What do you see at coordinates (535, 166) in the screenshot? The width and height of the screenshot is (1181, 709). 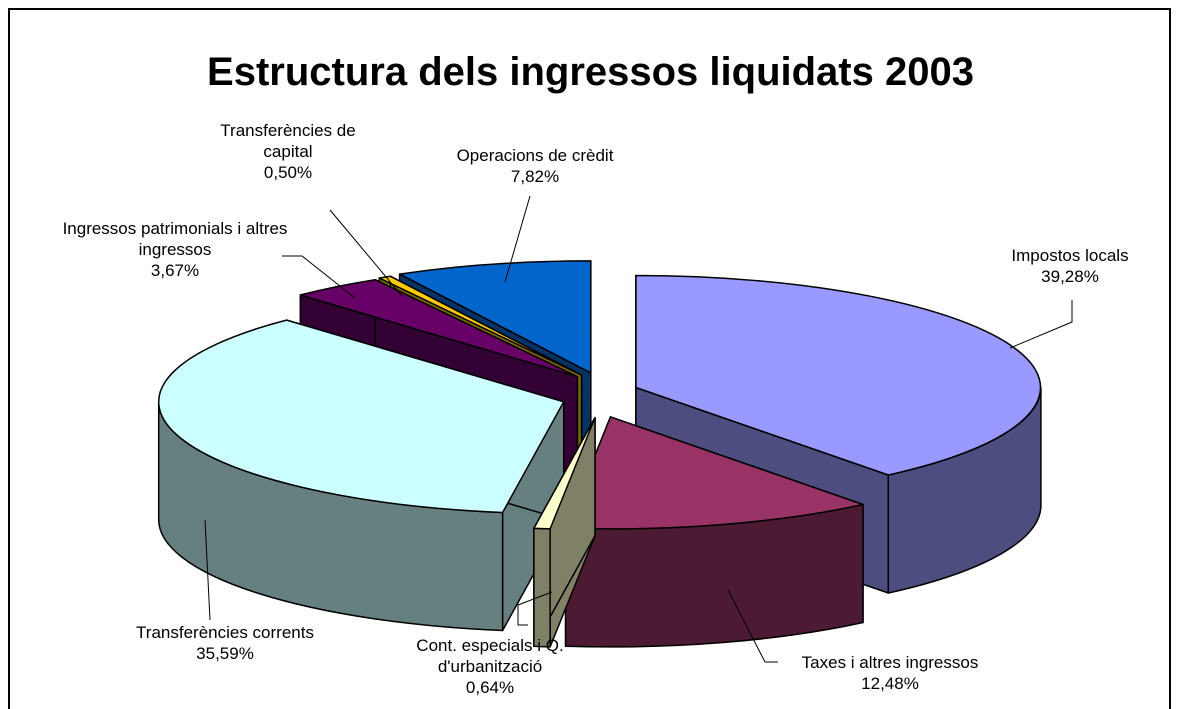 I see `data-label: Operacions de crèdit 7,82%` at bounding box center [535, 166].